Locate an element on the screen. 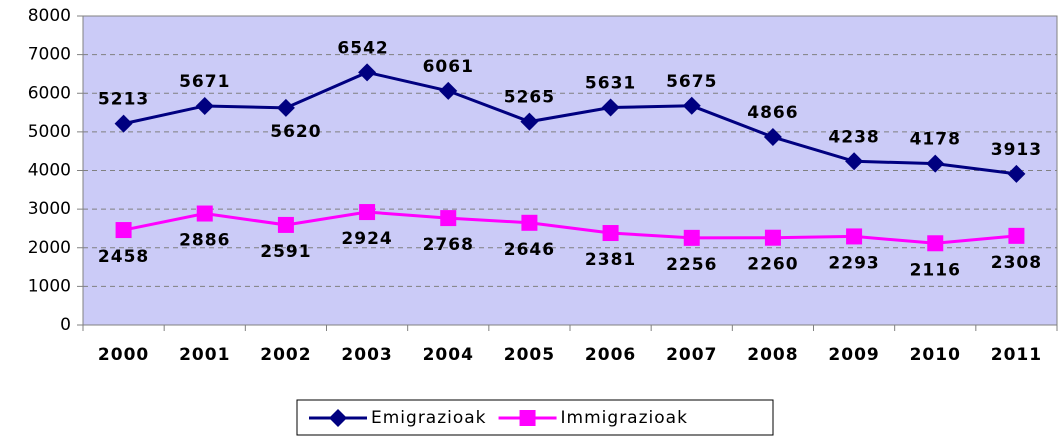 Image resolution: width=1063 pixels, height=439 pixels. data-label: 5671 is located at coordinates (204, 82).